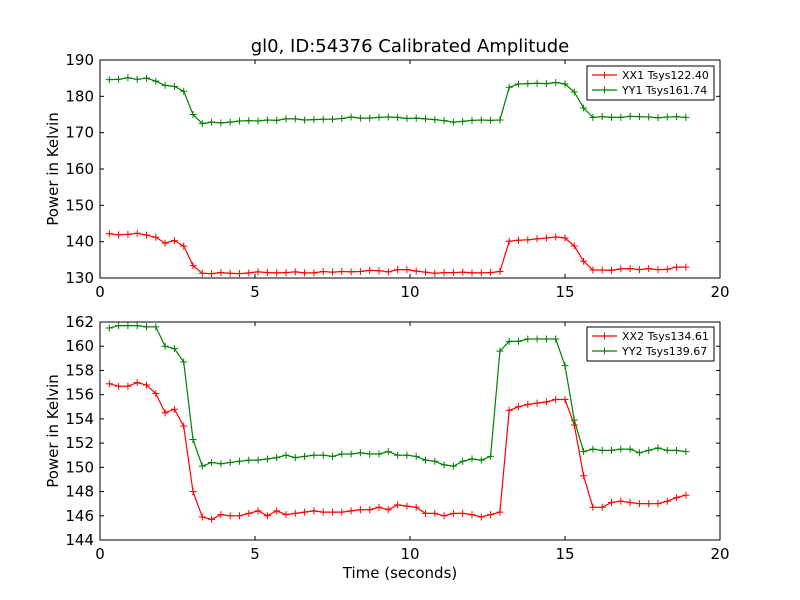  I want to click on y-tick-label: 130, so click(79, 278).